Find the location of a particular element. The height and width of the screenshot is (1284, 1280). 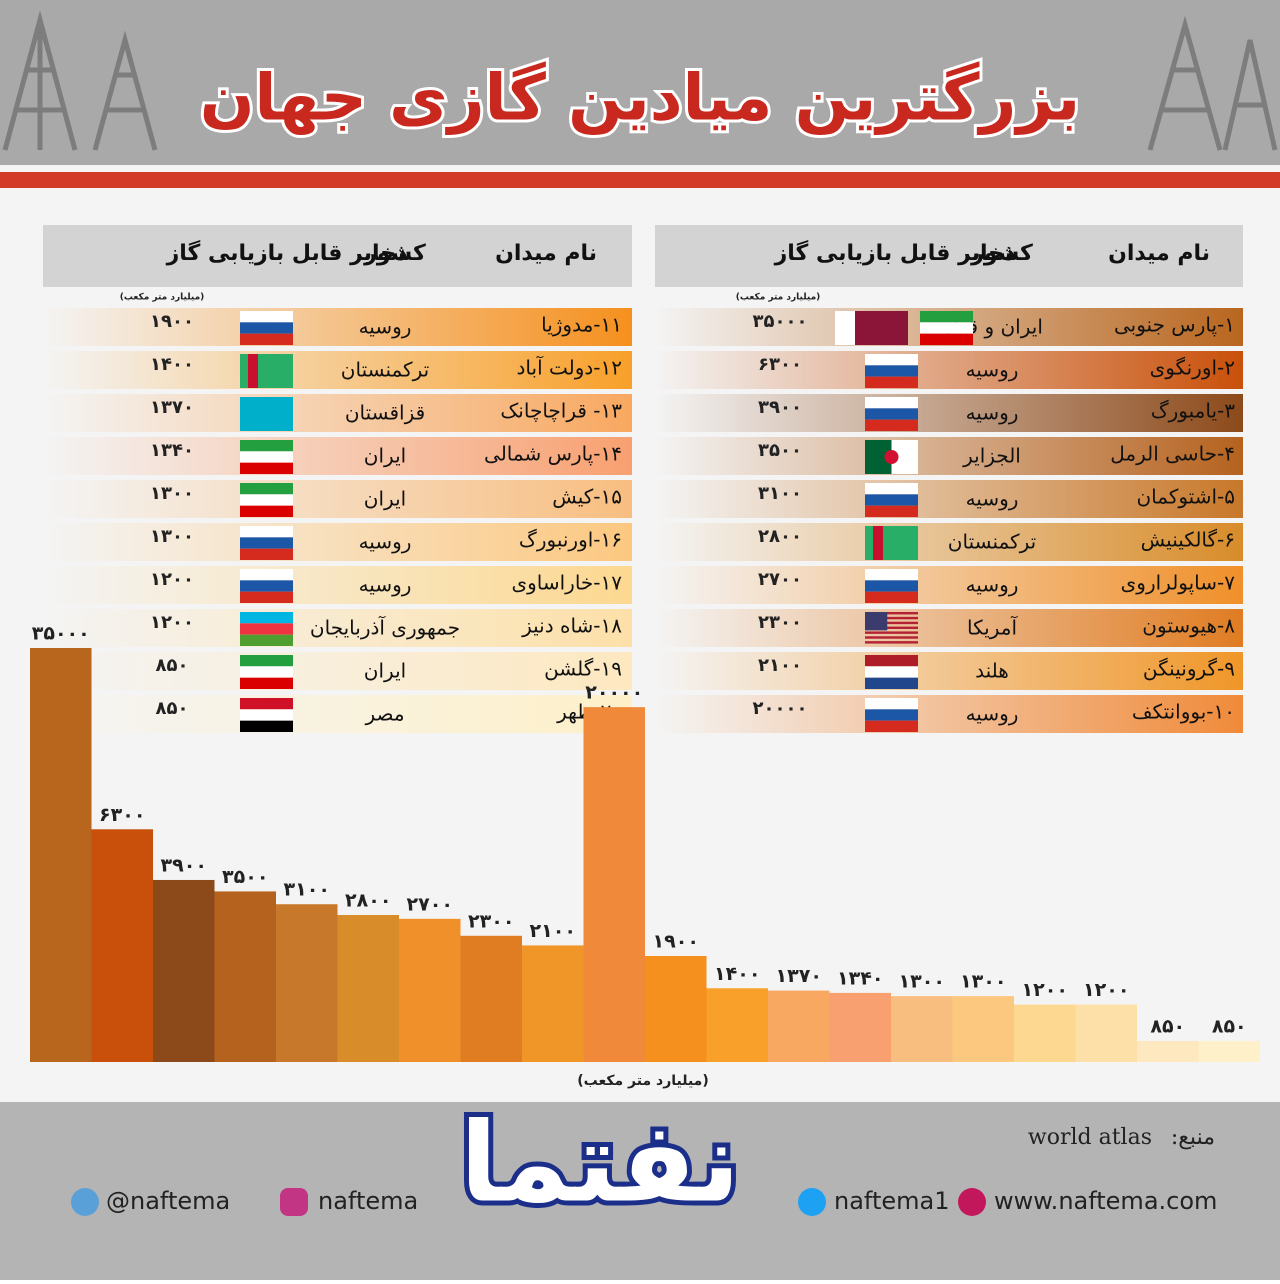

country: ایران is located at coordinates (385, 499).